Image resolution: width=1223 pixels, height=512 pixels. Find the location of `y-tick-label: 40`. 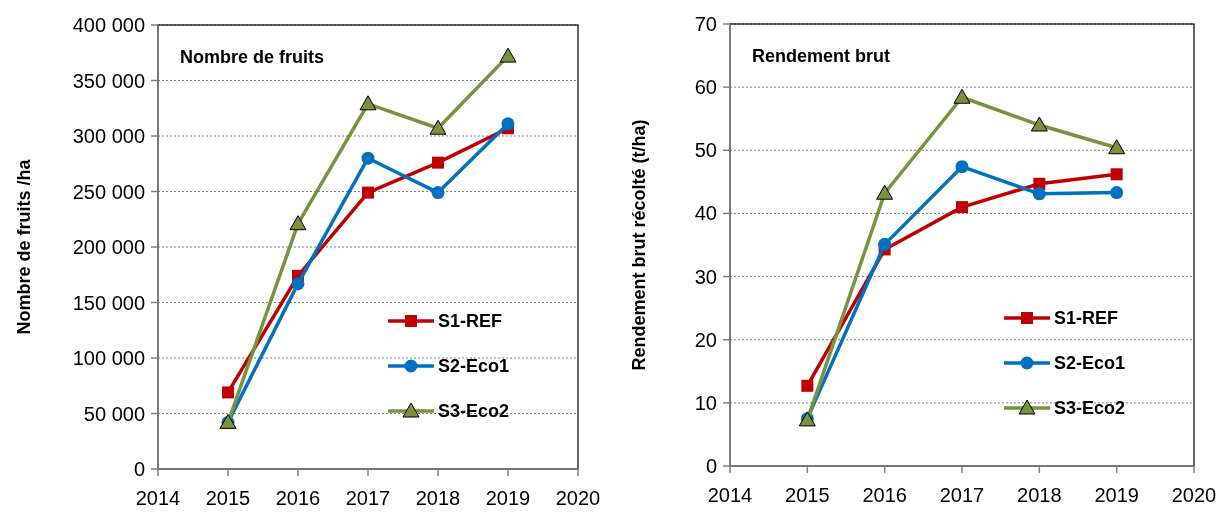

y-tick-label: 40 is located at coordinates (705, 213).